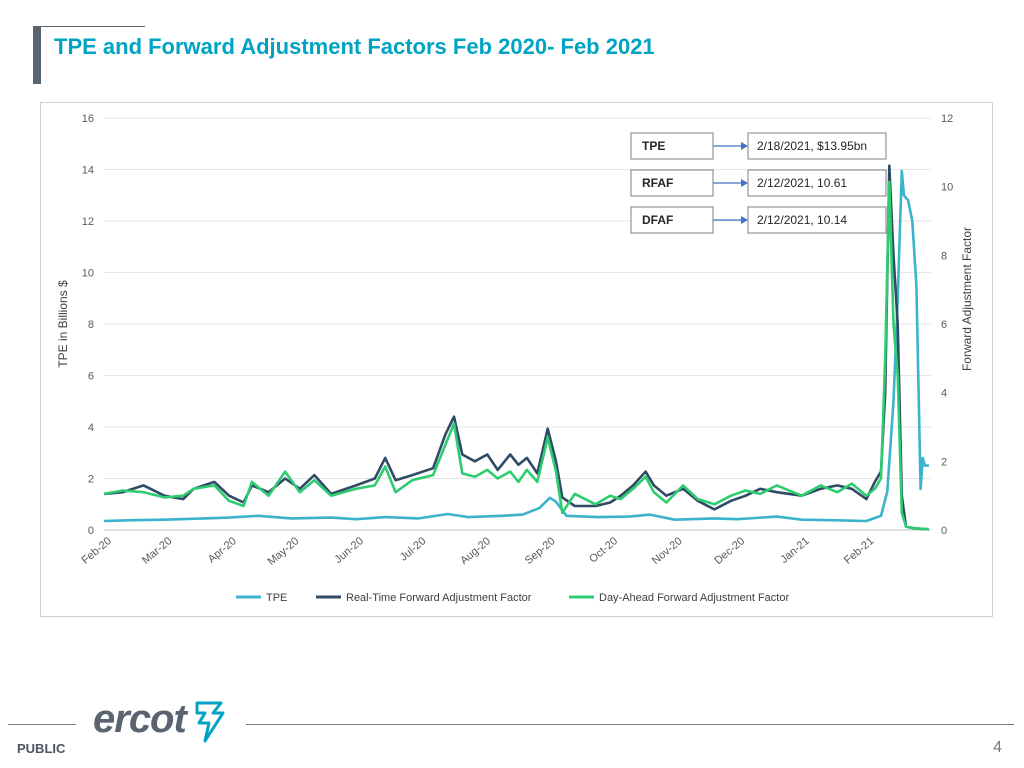 This screenshot has height=768, width=1024. Describe the element at coordinates (42, 724) in the screenshot. I see `footer-rule-left` at that location.